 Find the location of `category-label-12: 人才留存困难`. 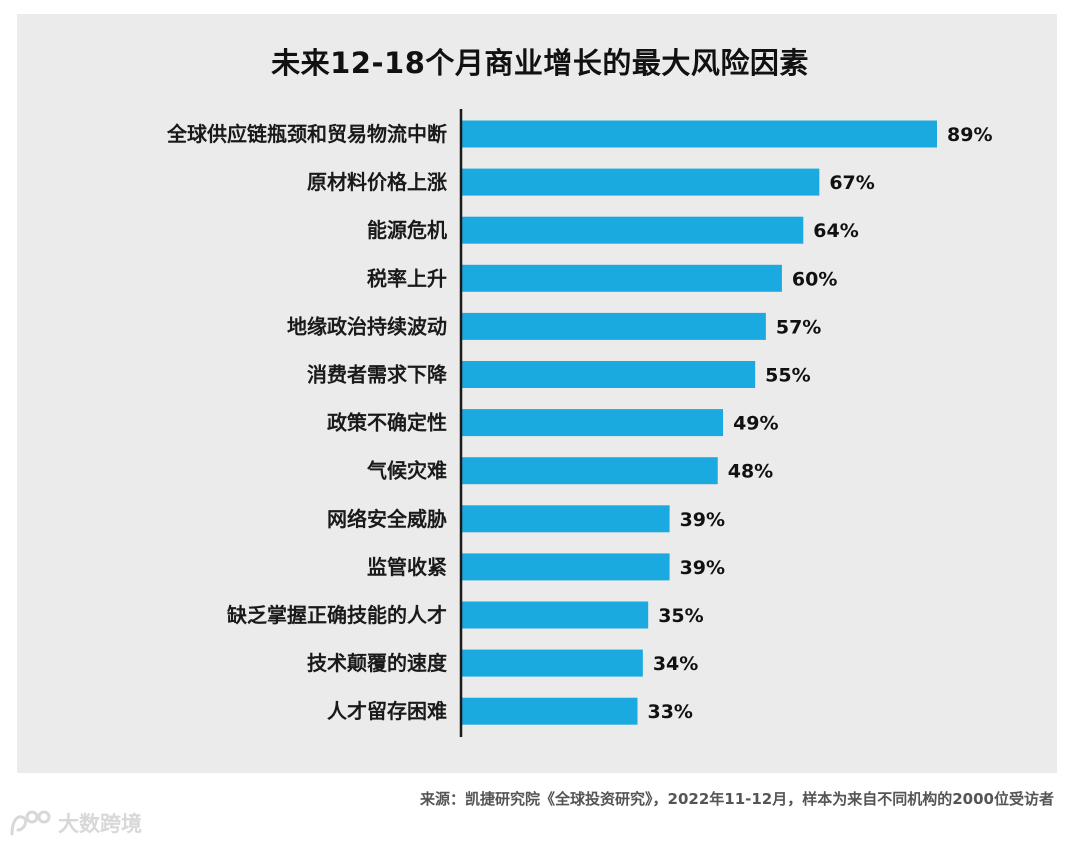

category-label-12: 人才留存困难 is located at coordinates (387, 711).